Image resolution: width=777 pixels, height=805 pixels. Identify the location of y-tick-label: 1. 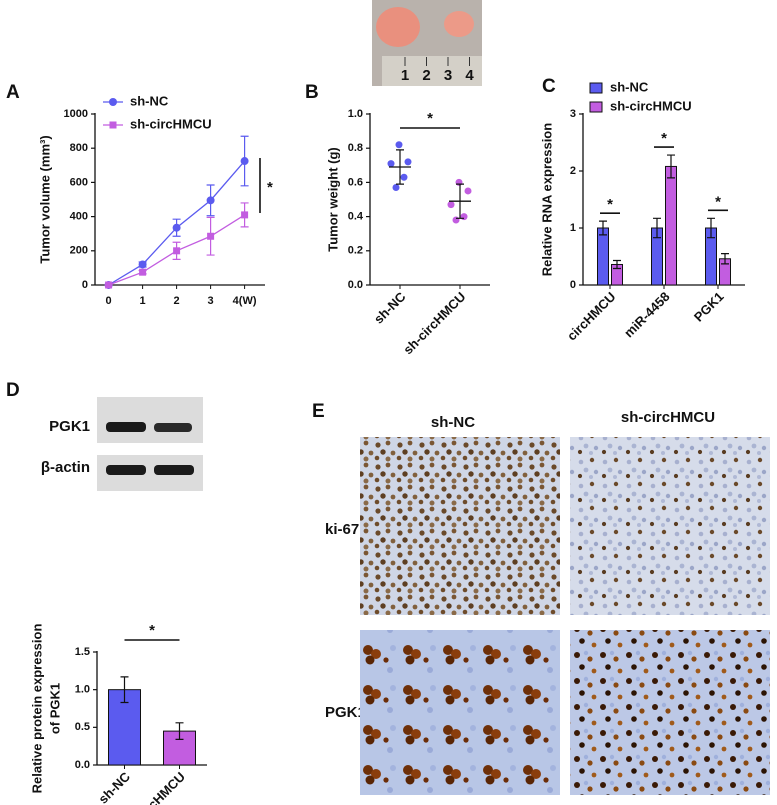
(573, 228).